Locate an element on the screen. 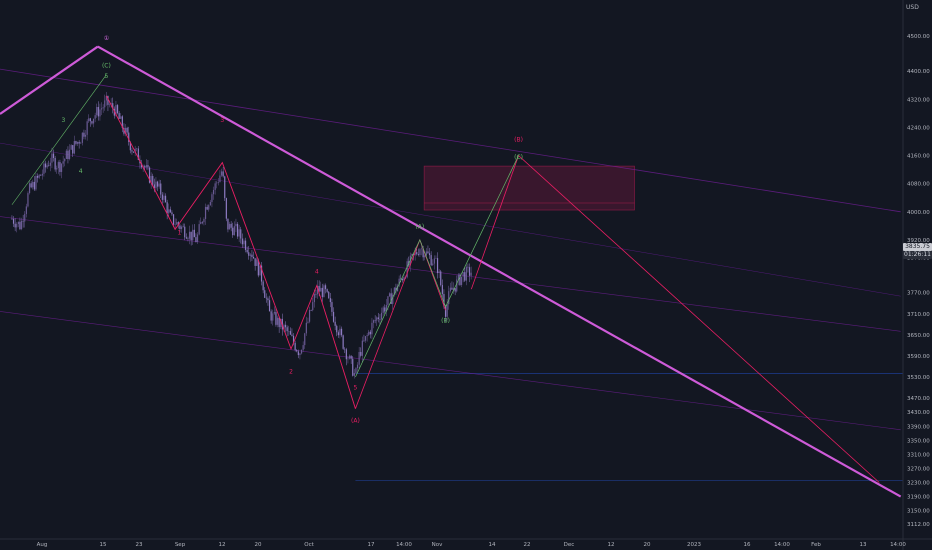  x-tick-label: 13 is located at coordinates (863, 545).